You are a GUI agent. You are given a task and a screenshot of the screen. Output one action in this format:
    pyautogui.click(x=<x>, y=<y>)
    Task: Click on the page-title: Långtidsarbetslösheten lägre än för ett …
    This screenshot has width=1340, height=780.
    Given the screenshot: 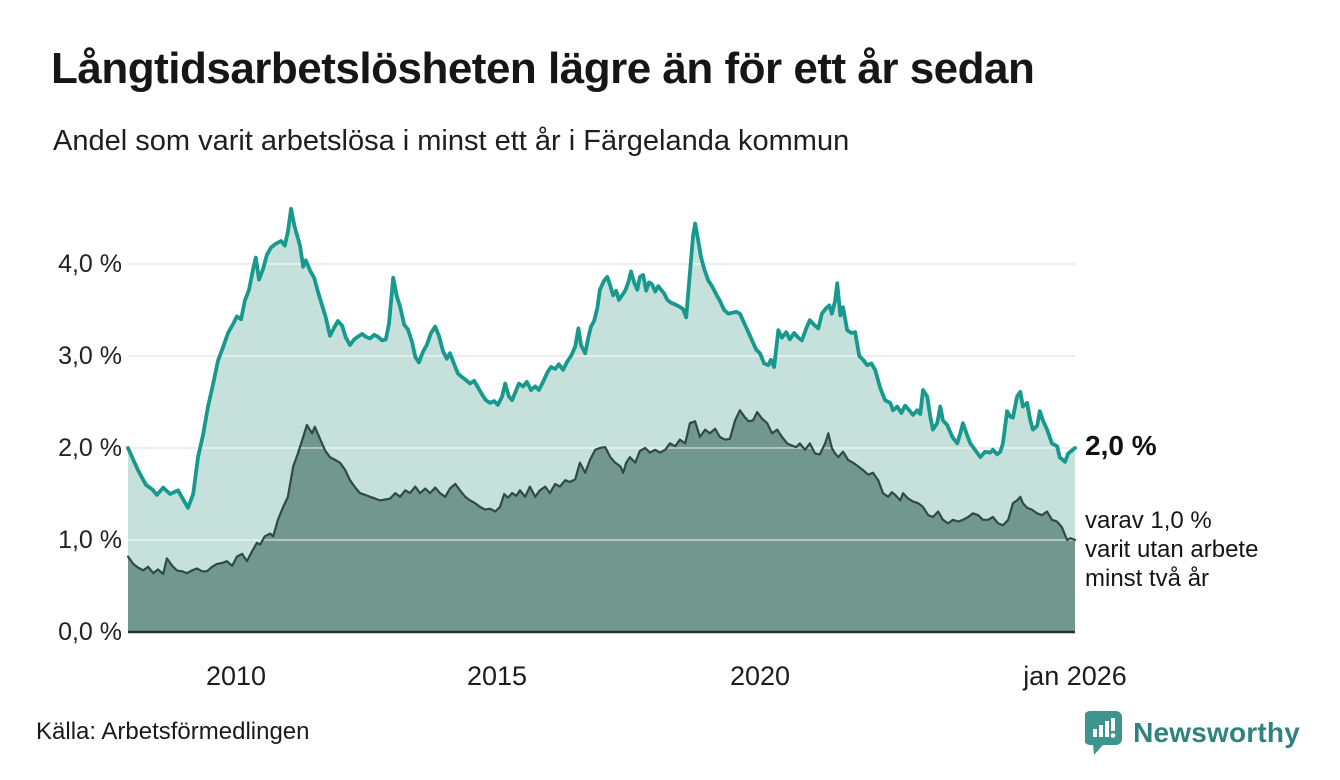 What is the action you would take?
    pyautogui.click(x=543, y=68)
    